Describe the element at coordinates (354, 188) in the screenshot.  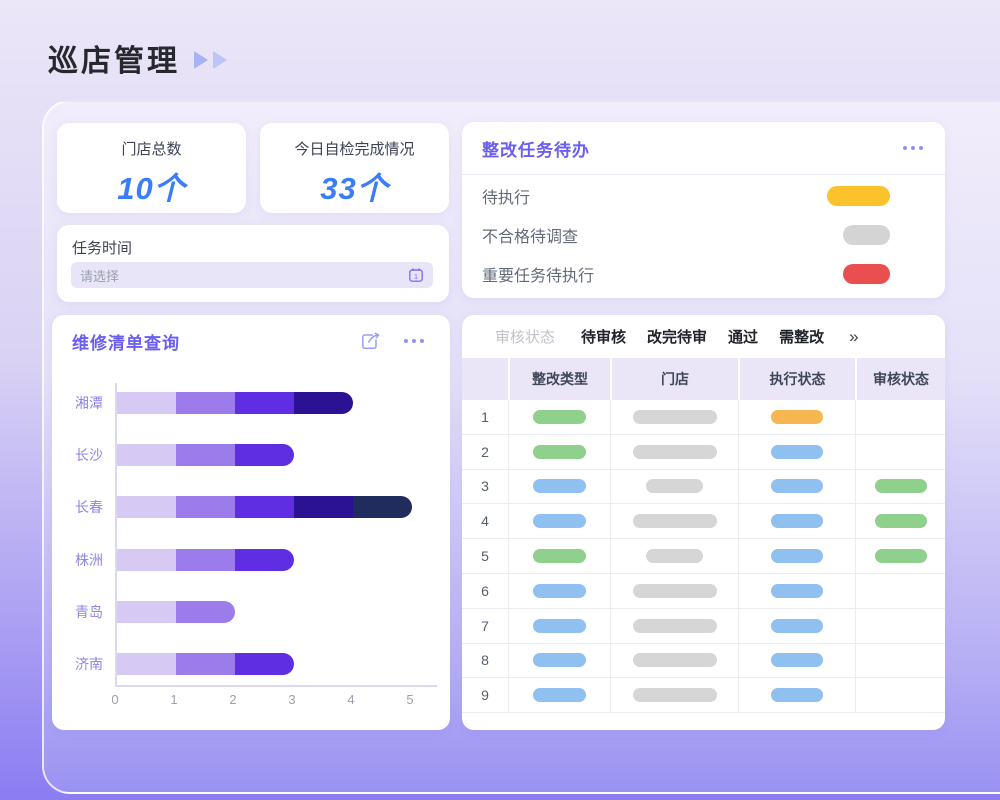
I see `stat-value: 33个` at that location.